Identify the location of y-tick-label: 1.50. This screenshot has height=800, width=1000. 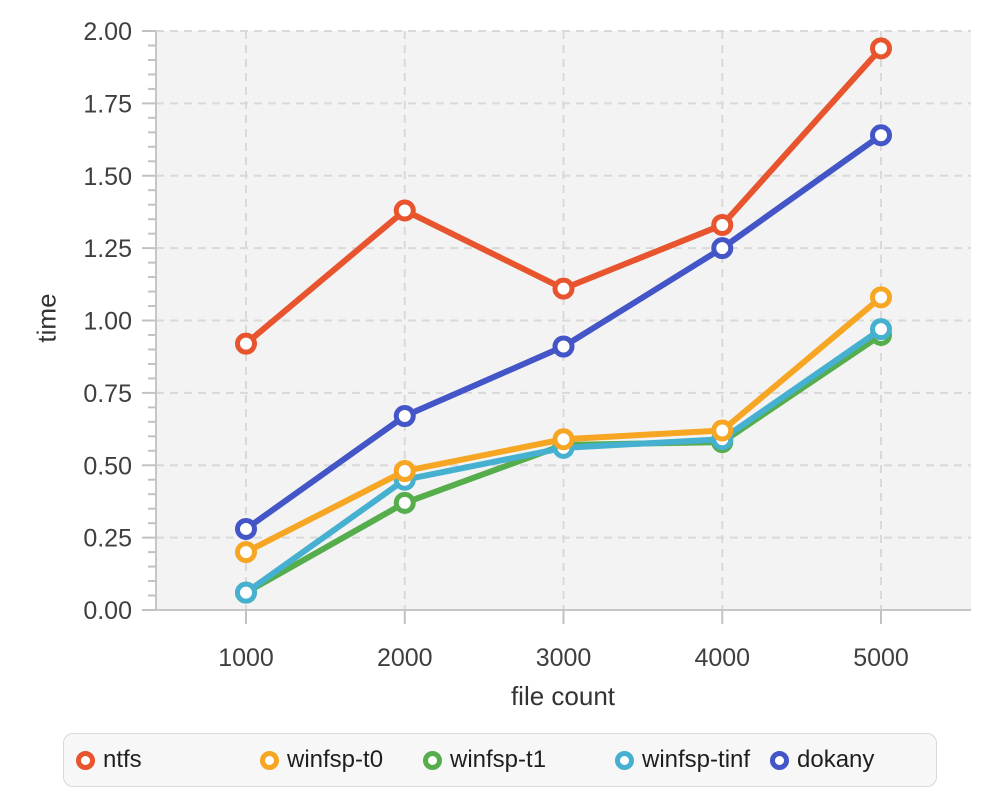
(107, 177).